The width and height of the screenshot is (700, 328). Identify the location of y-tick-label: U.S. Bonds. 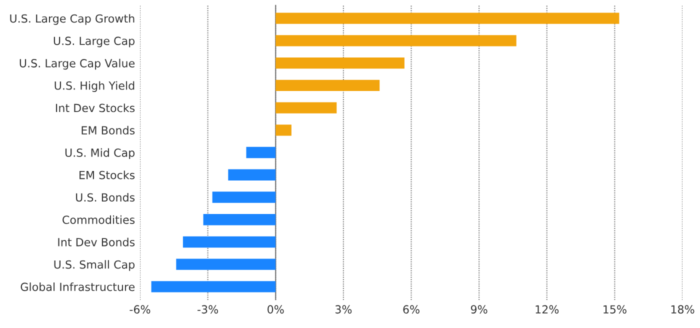
(105, 197).